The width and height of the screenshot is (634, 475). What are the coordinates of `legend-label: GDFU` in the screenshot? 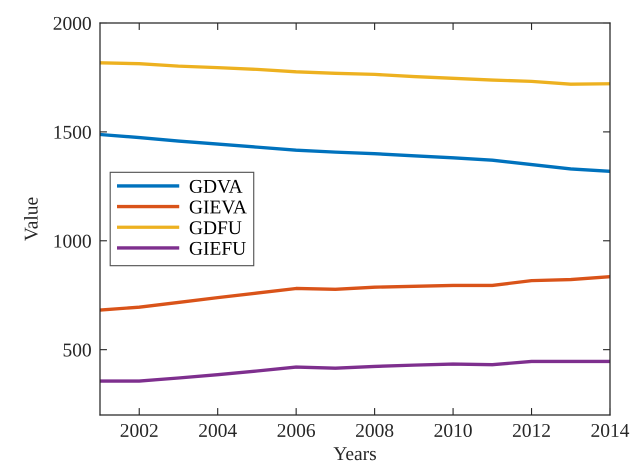 It's located at (216, 227).